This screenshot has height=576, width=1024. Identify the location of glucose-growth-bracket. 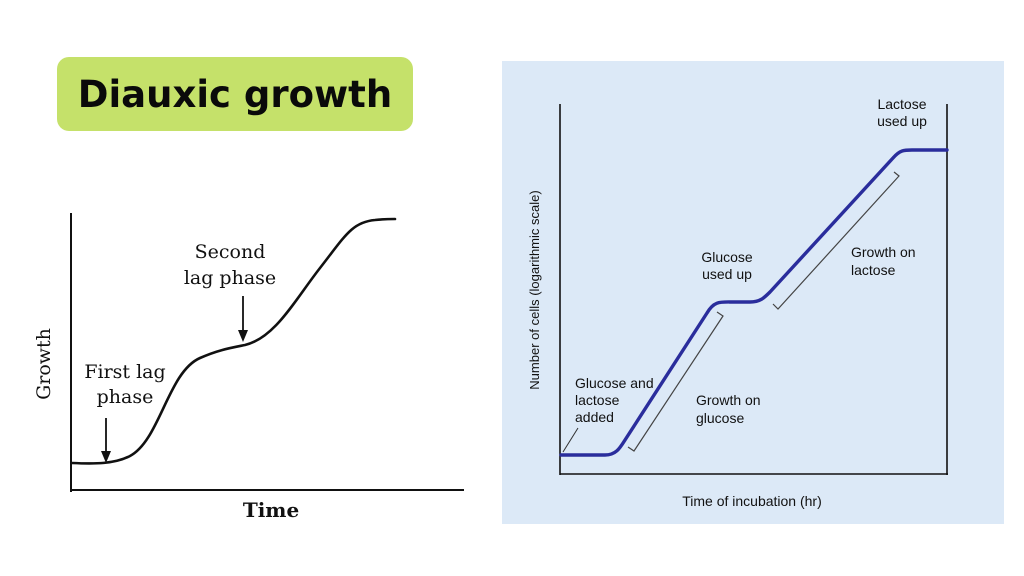
(675, 381).